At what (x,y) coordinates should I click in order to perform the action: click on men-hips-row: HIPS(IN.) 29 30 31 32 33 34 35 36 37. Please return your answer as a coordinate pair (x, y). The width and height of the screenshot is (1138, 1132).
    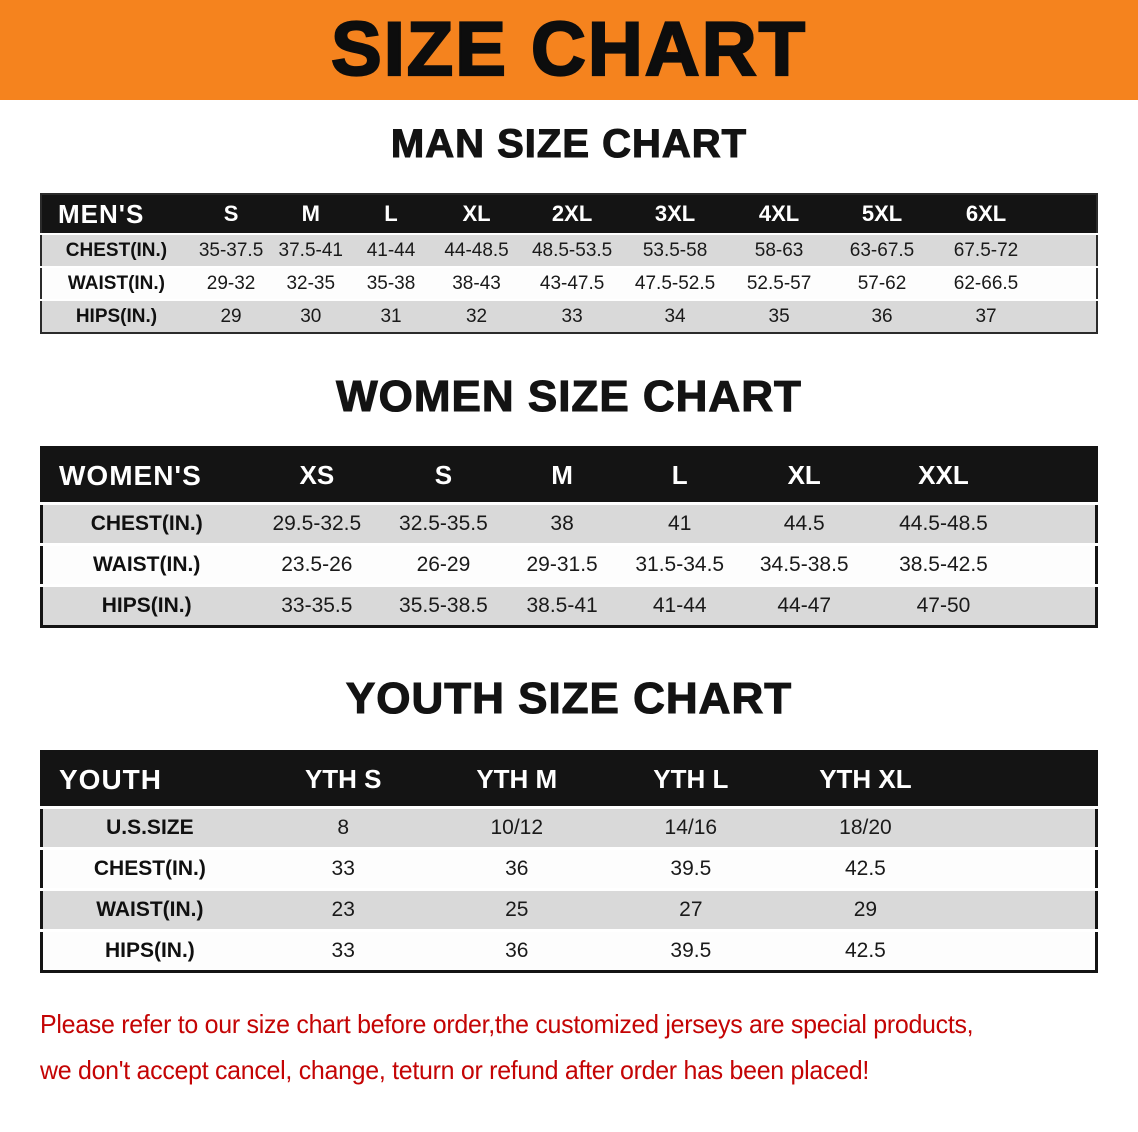
    Looking at the image, I should click on (569, 316).